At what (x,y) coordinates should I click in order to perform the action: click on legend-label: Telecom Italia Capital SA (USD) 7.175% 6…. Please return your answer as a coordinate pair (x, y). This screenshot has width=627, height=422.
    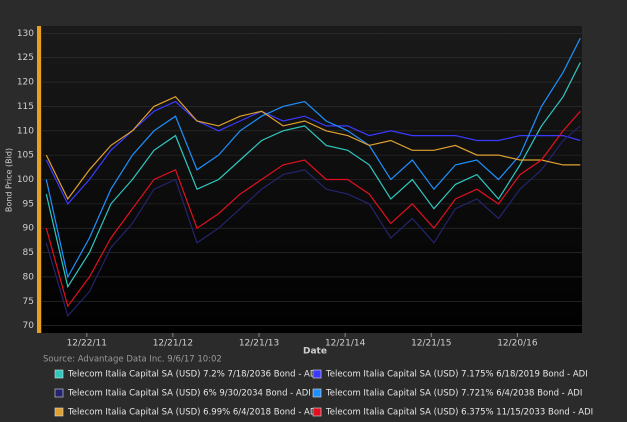
    Looking at the image, I should click on (456, 375).